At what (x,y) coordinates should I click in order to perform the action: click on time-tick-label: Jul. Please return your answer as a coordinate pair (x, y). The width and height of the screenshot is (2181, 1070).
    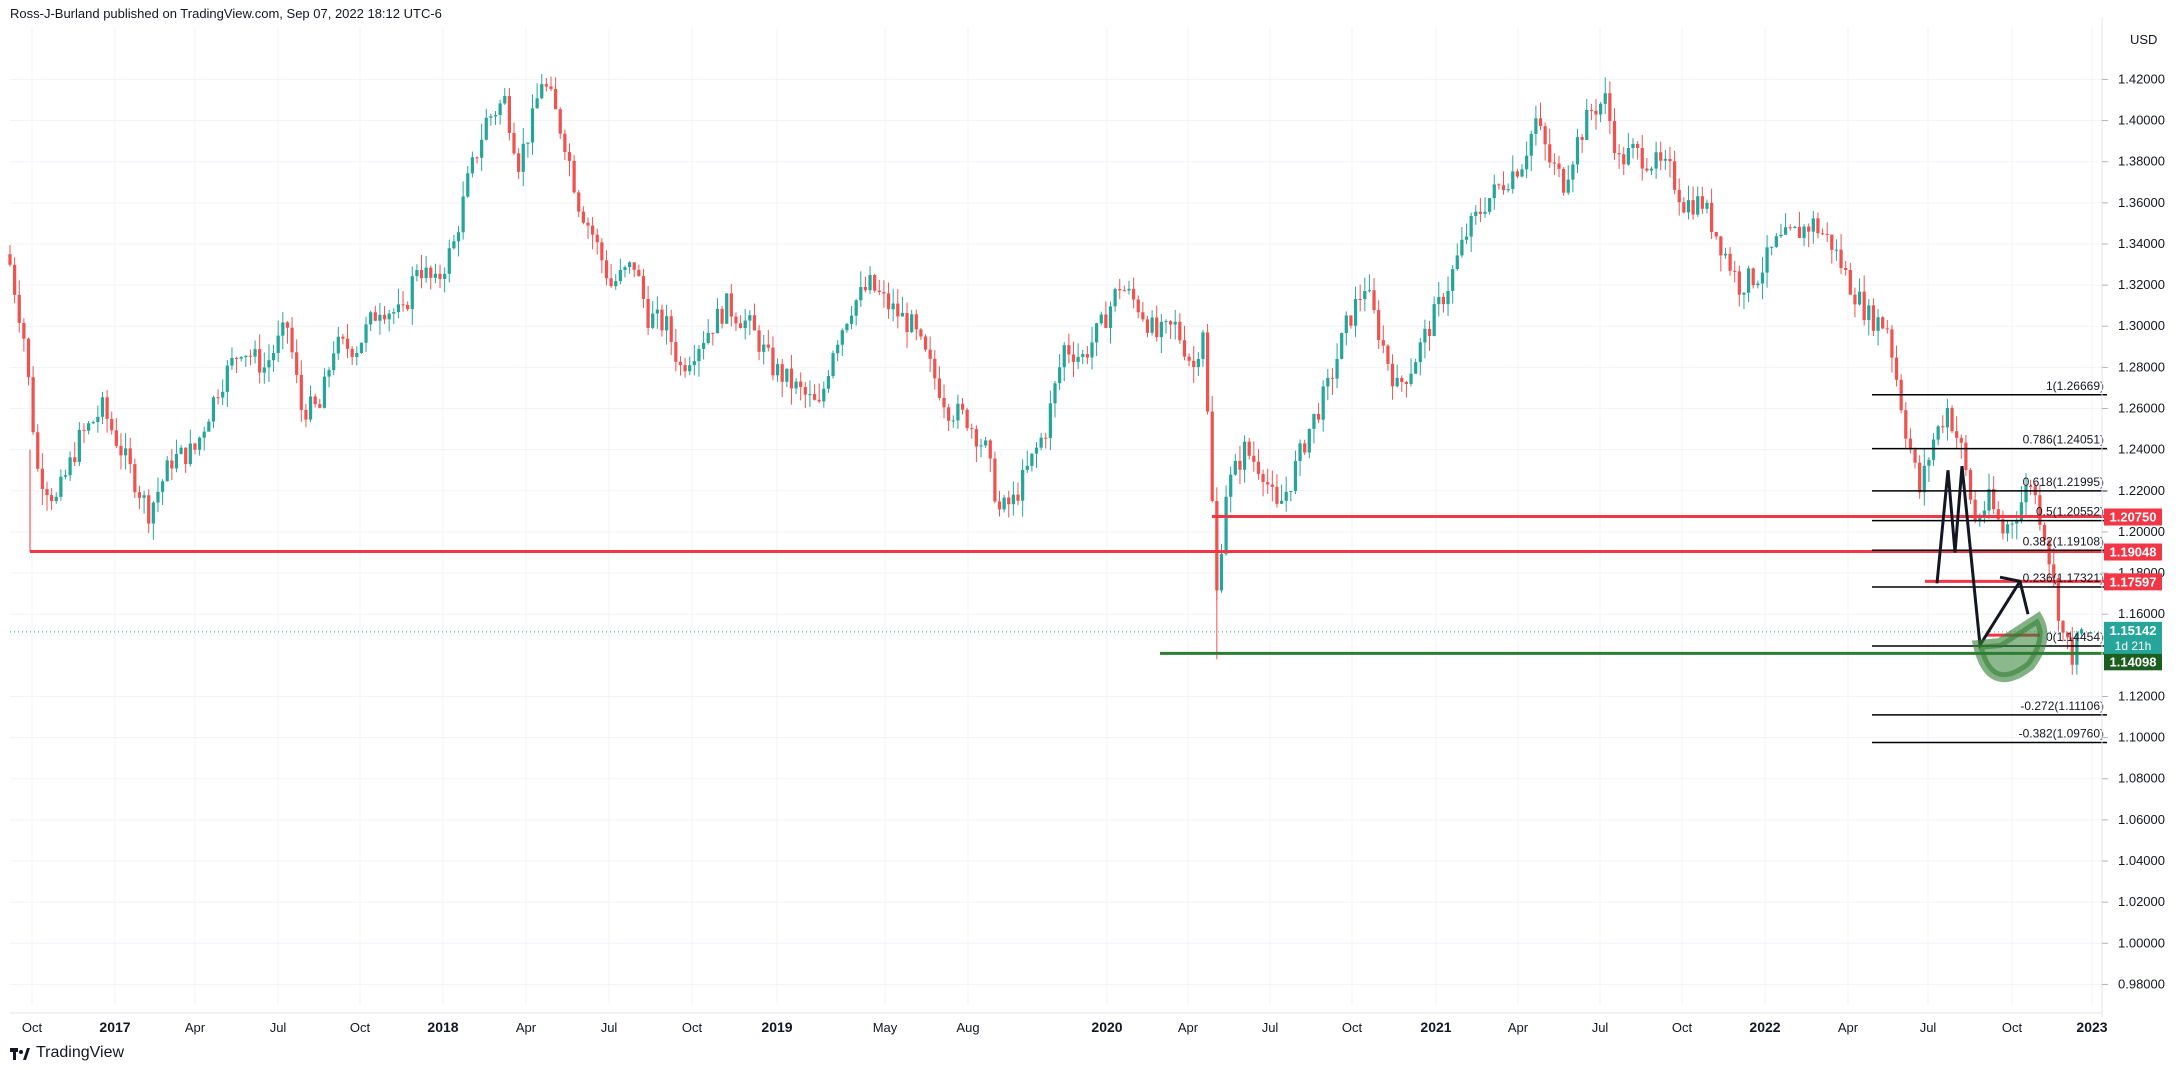
    Looking at the image, I should click on (1600, 1027).